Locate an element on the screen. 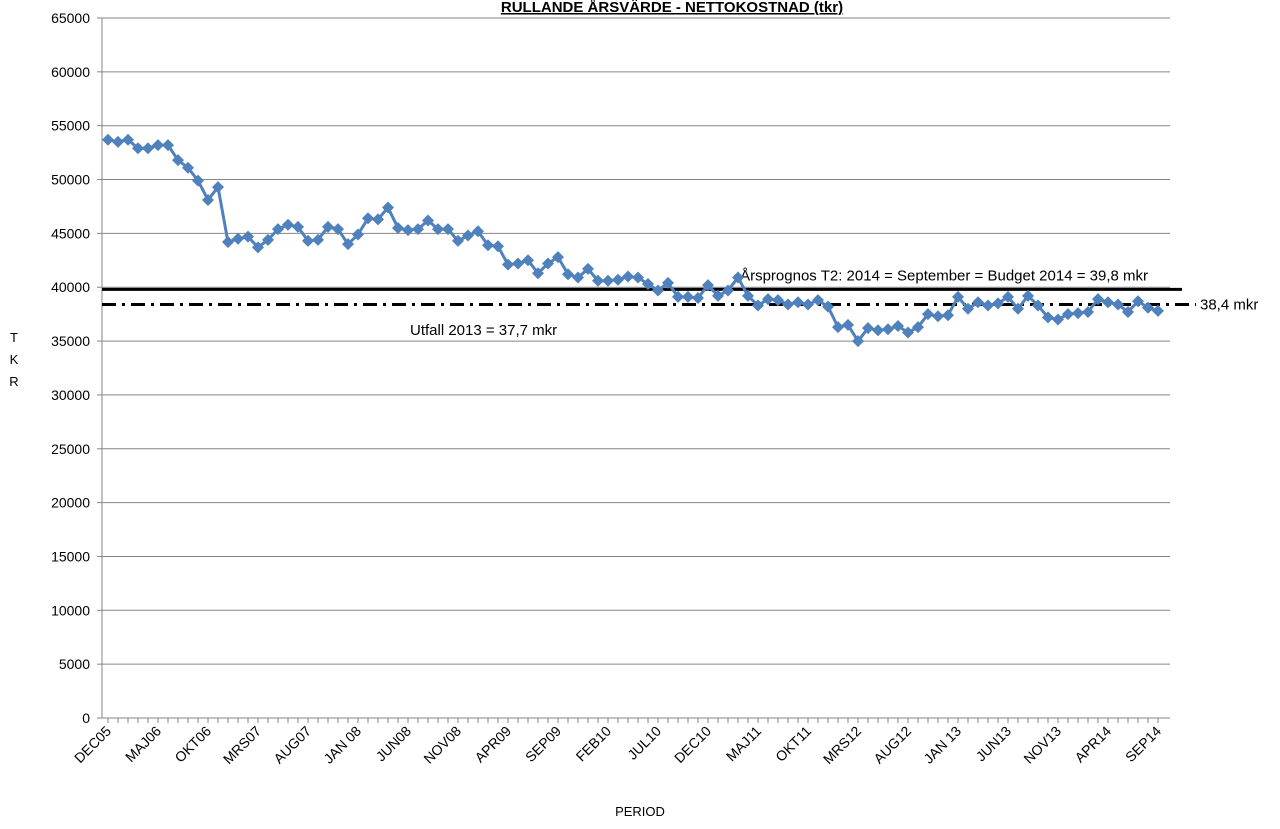 The height and width of the screenshot is (829, 1280). x-tick-label: SEP14 is located at coordinates (1143, 744).